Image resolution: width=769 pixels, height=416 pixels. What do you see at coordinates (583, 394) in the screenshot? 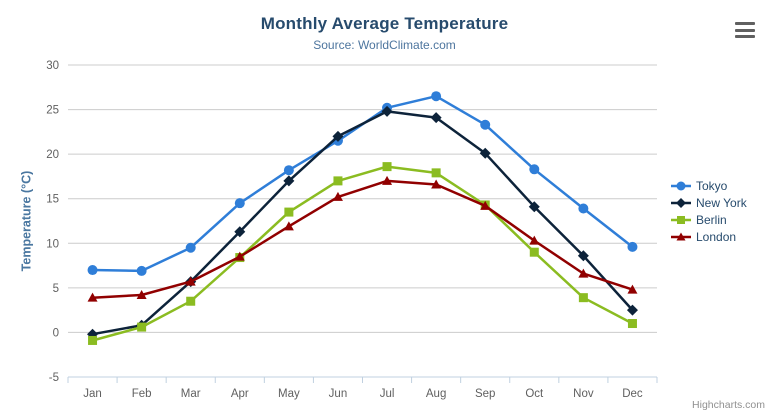
I see `x-axis-label: Nov` at bounding box center [583, 394].